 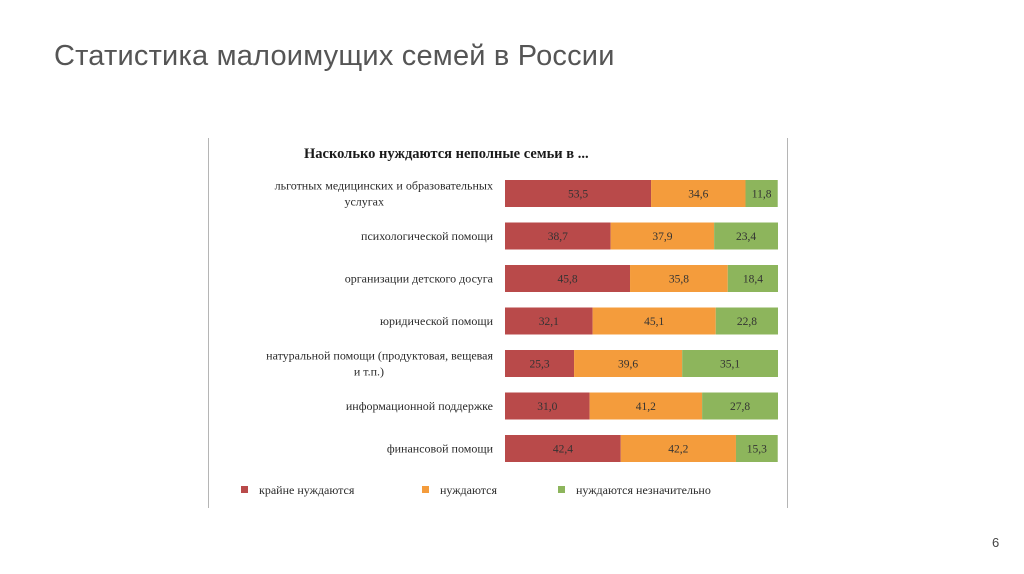 I want to click on legend-label: крайне нуждаются, so click(x=307, y=490).